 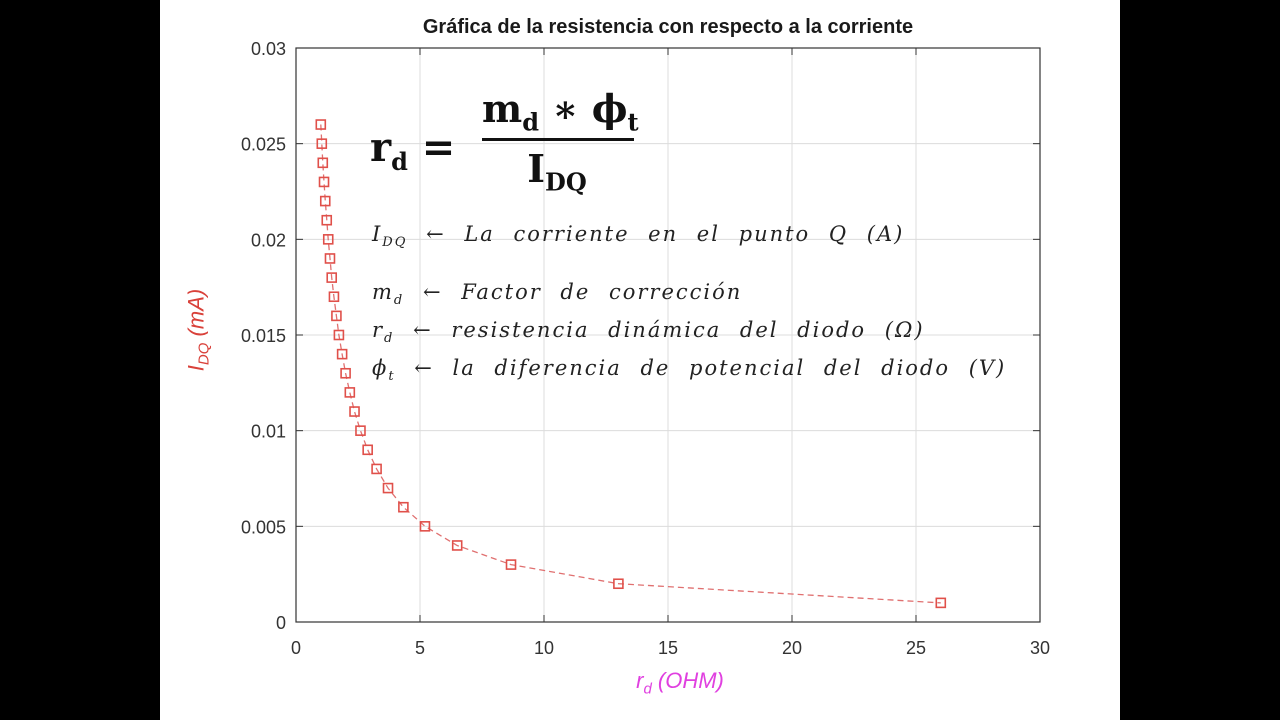 What do you see at coordinates (420, 648) in the screenshot?
I see `x-tick-label: 5` at bounding box center [420, 648].